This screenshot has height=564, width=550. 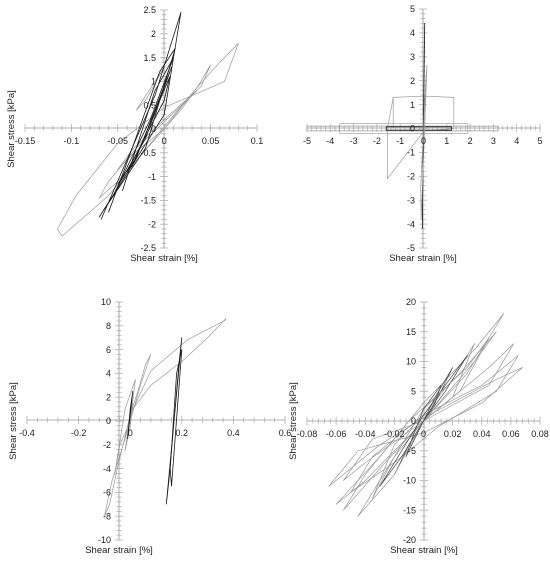 I want to click on x-tick-label: -0.05, so click(x=118, y=141).